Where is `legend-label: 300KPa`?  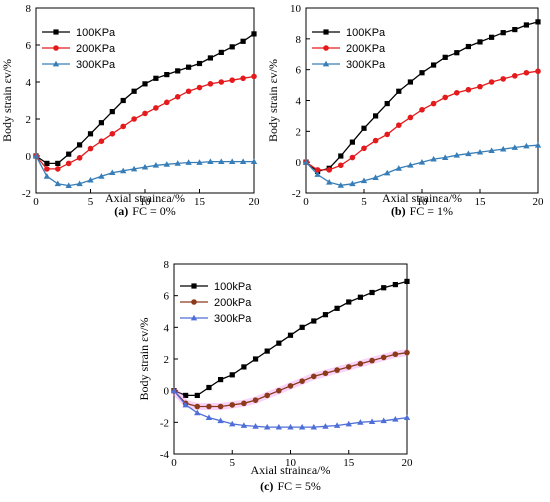 legend-label: 300KPa is located at coordinates (366, 65).